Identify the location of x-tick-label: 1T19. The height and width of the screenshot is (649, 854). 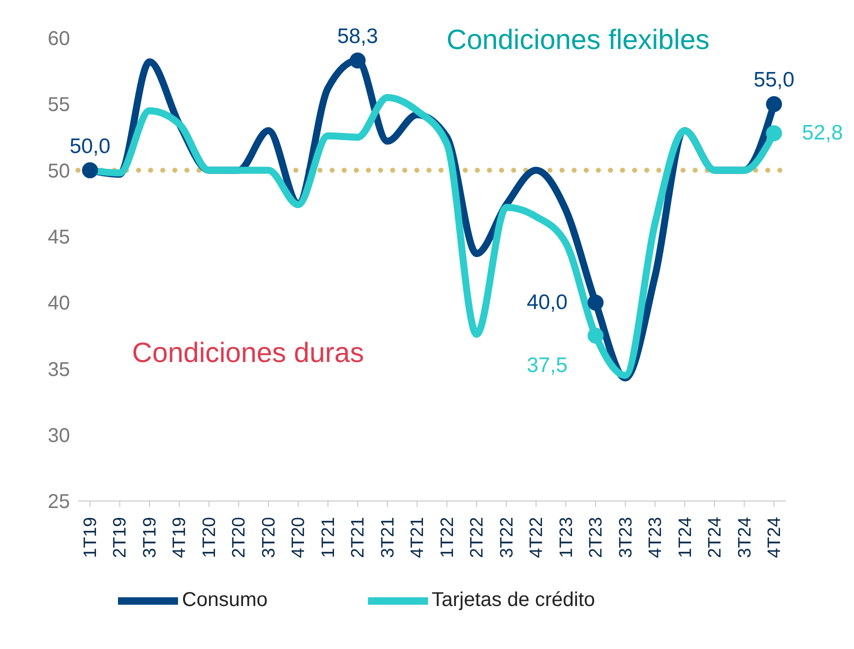
(90, 537).